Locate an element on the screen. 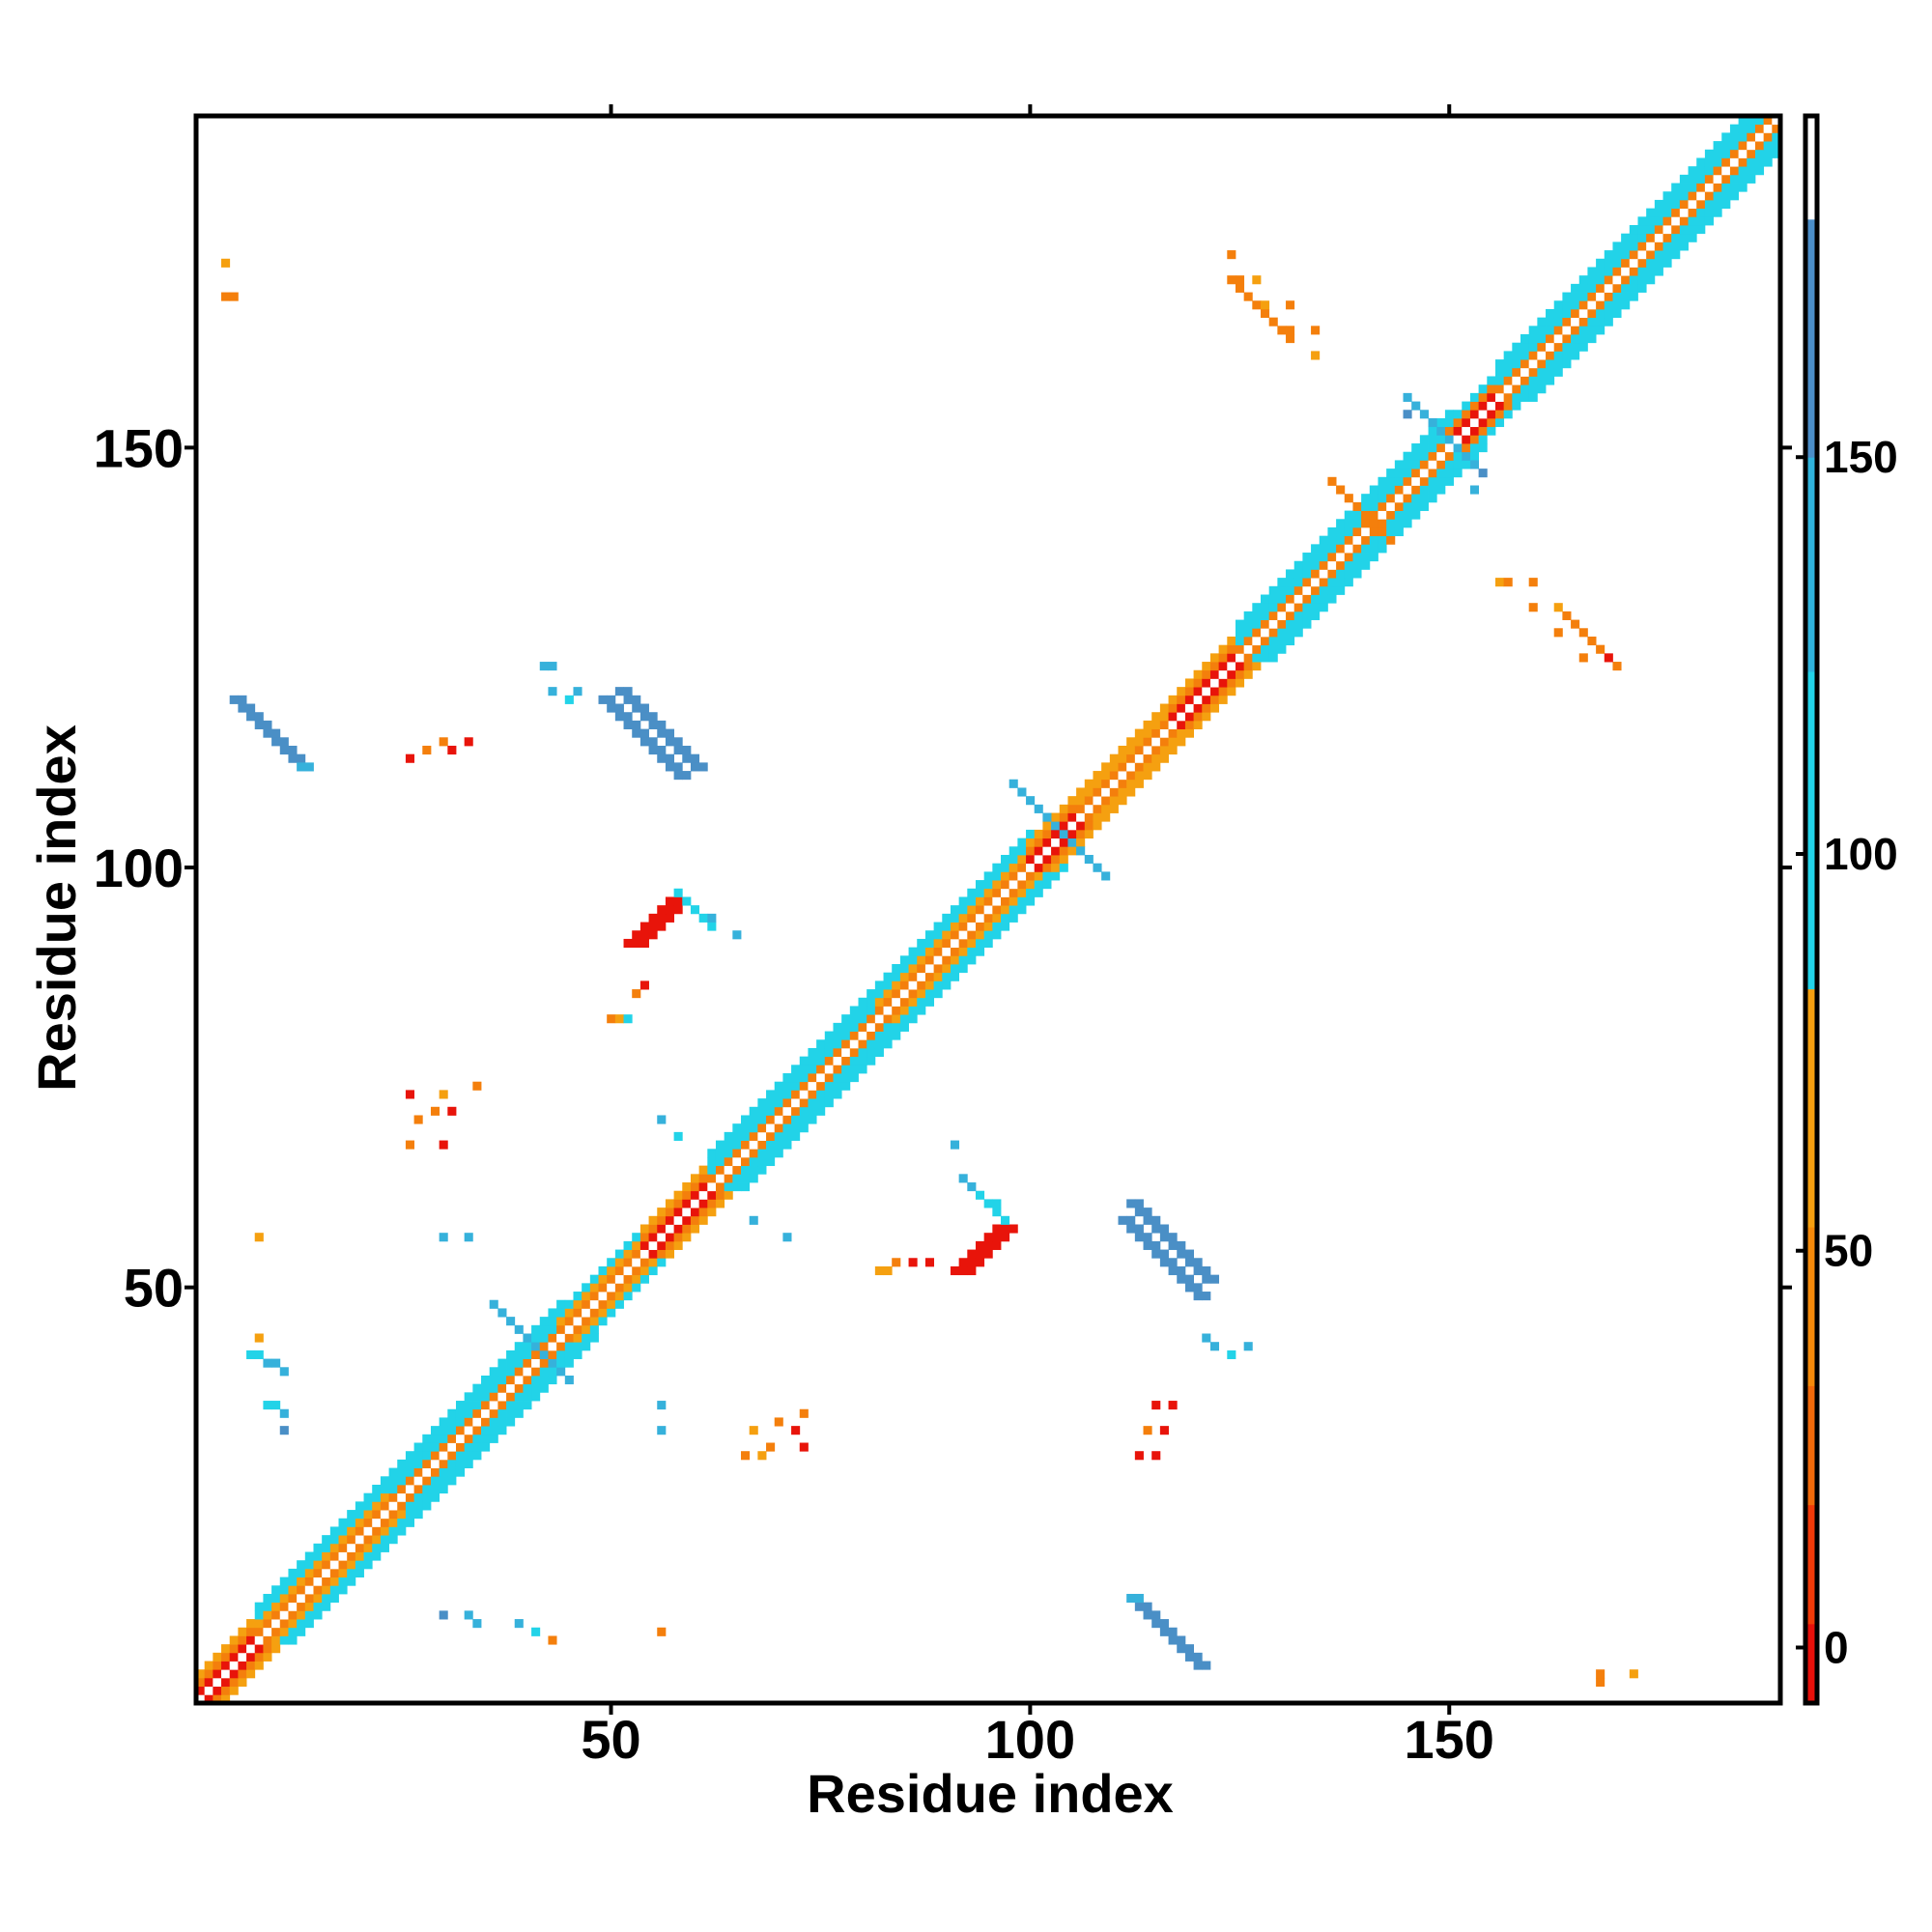  x-tick-label: 50 is located at coordinates (610, 1739).